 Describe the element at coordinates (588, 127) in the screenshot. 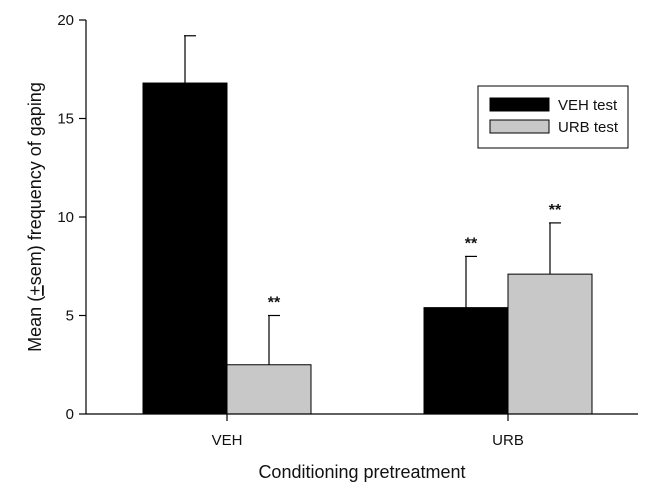

I see `legend-label: URB test` at that location.